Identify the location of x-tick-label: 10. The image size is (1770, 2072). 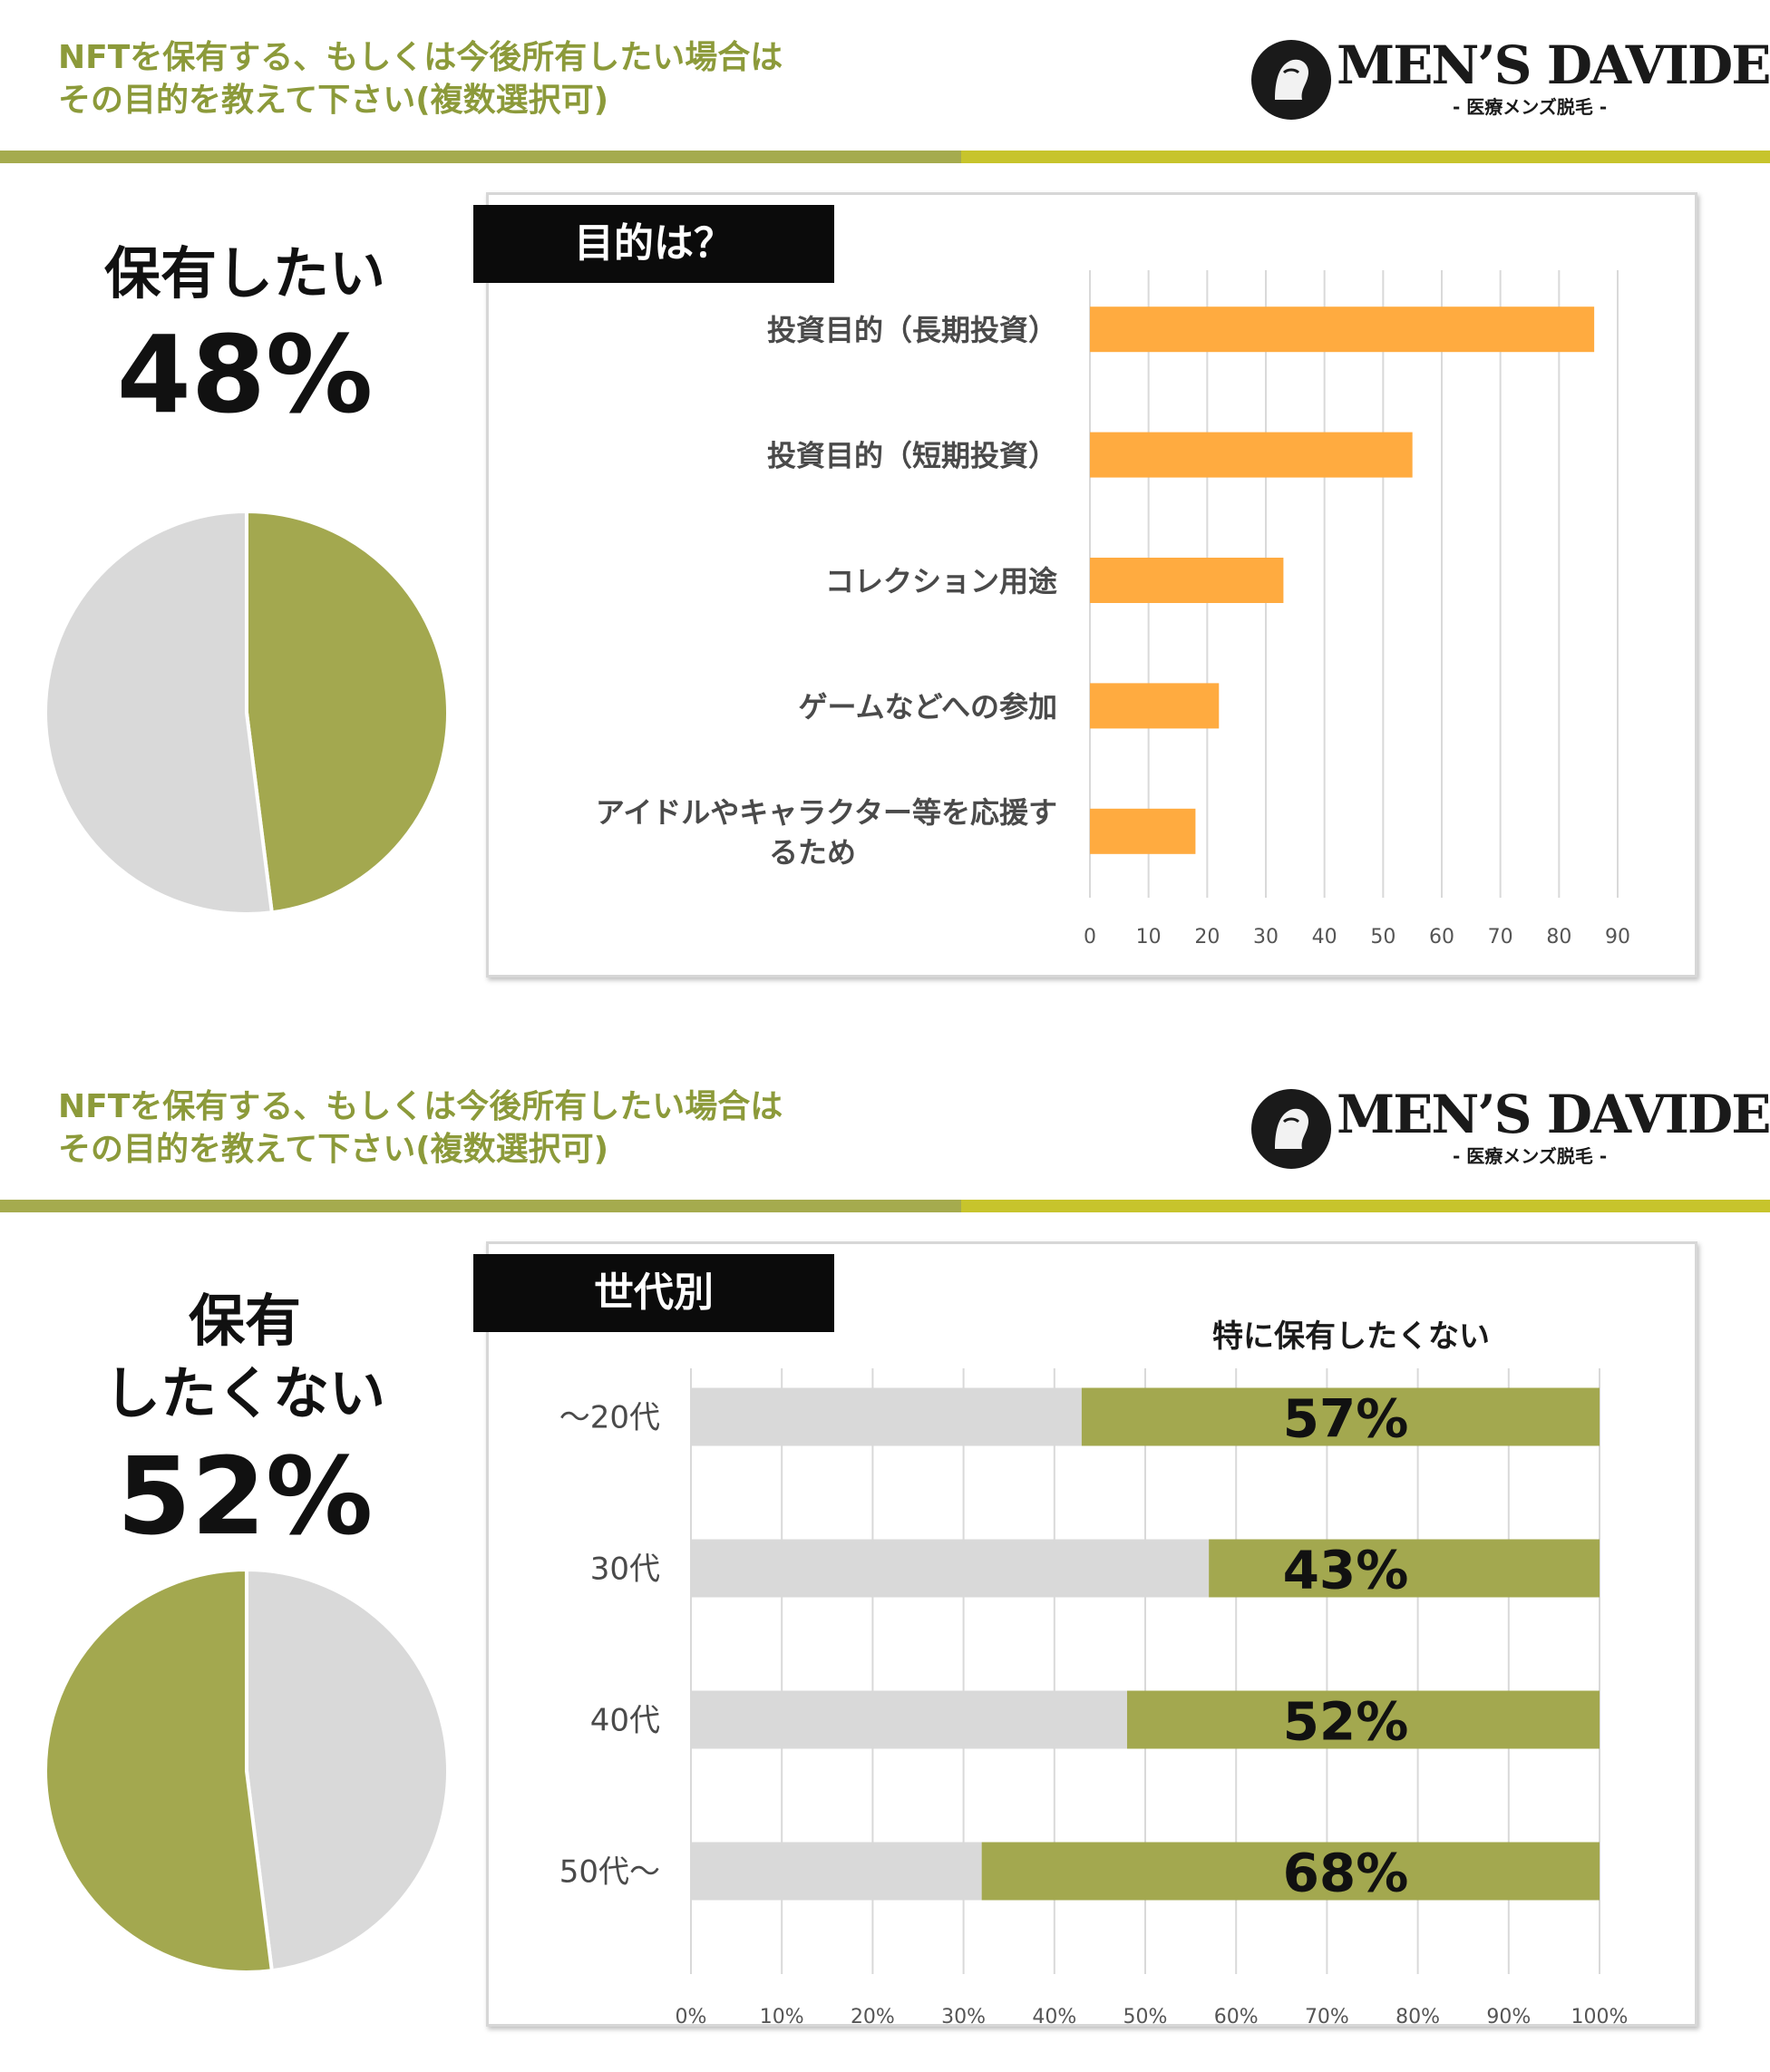
(1149, 937).